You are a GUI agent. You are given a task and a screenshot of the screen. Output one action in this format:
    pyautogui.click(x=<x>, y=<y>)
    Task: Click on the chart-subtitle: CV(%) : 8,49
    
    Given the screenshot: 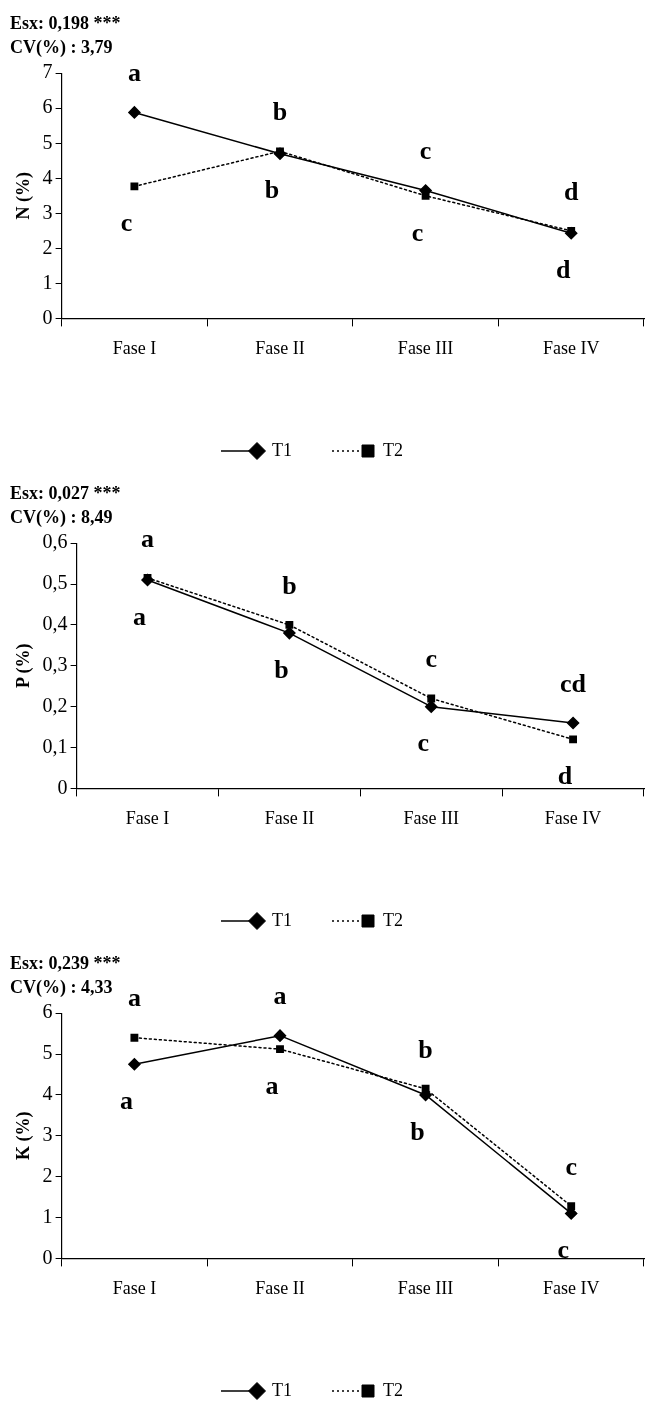 What is the action you would take?
    pyautogui.click(x=61, y=518)
    